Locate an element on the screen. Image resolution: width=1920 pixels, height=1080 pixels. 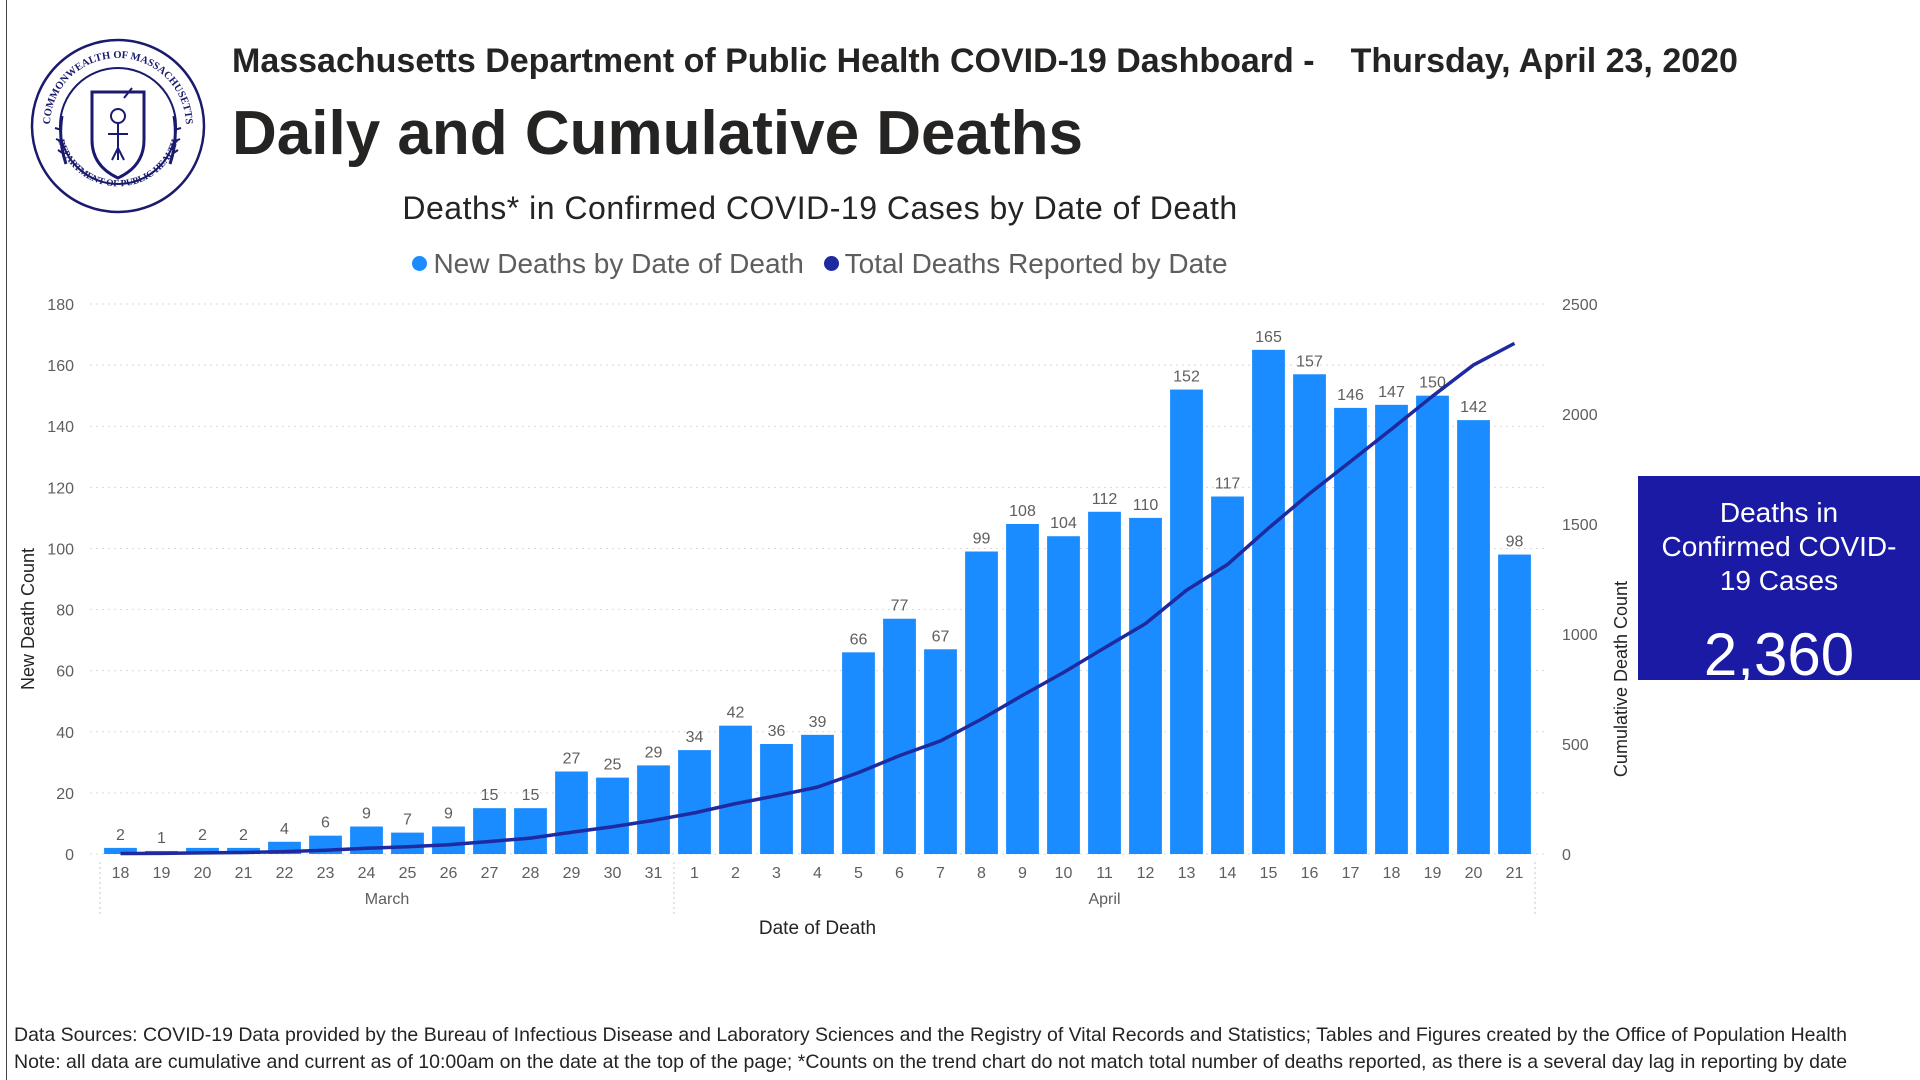
y2-tick-label: 500 is located at coordinates (1575, 745).